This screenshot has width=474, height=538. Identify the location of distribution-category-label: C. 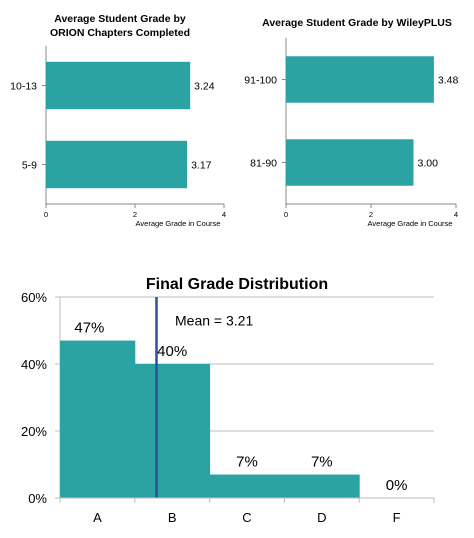
(246, 517).